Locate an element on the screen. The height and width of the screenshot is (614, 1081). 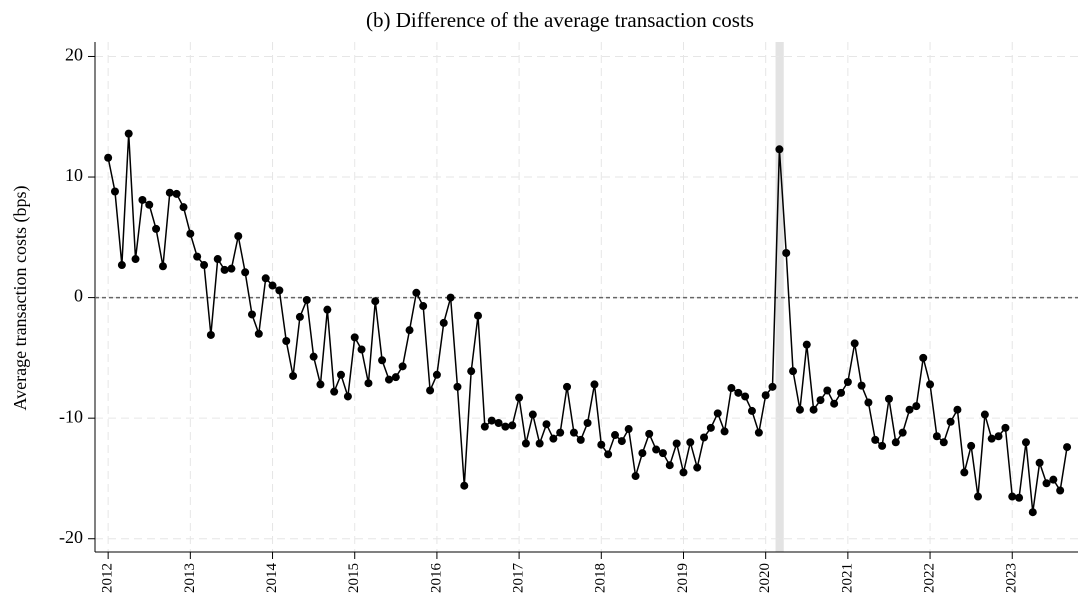
x-tick-label: 2017 is located at coordinates (519, 578).